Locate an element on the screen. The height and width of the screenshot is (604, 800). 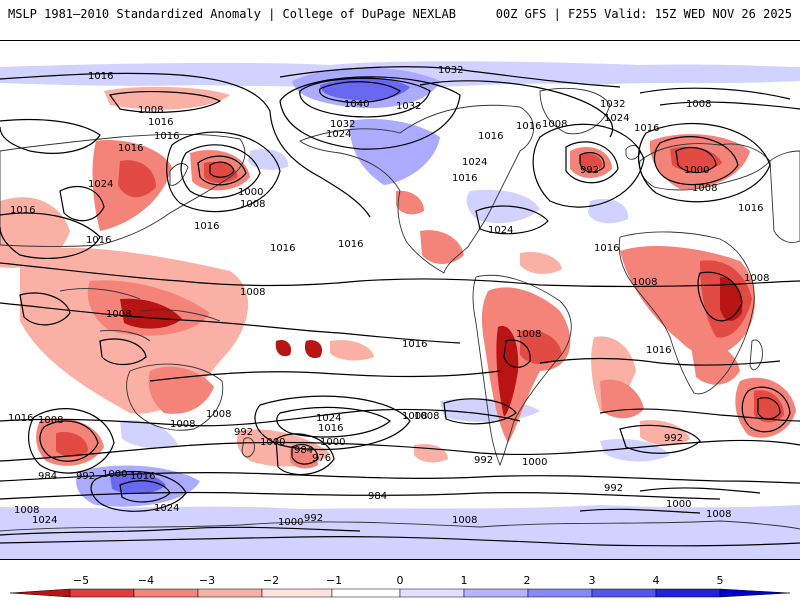
isobar-984-low-mid is located at coordinates (305, 454).